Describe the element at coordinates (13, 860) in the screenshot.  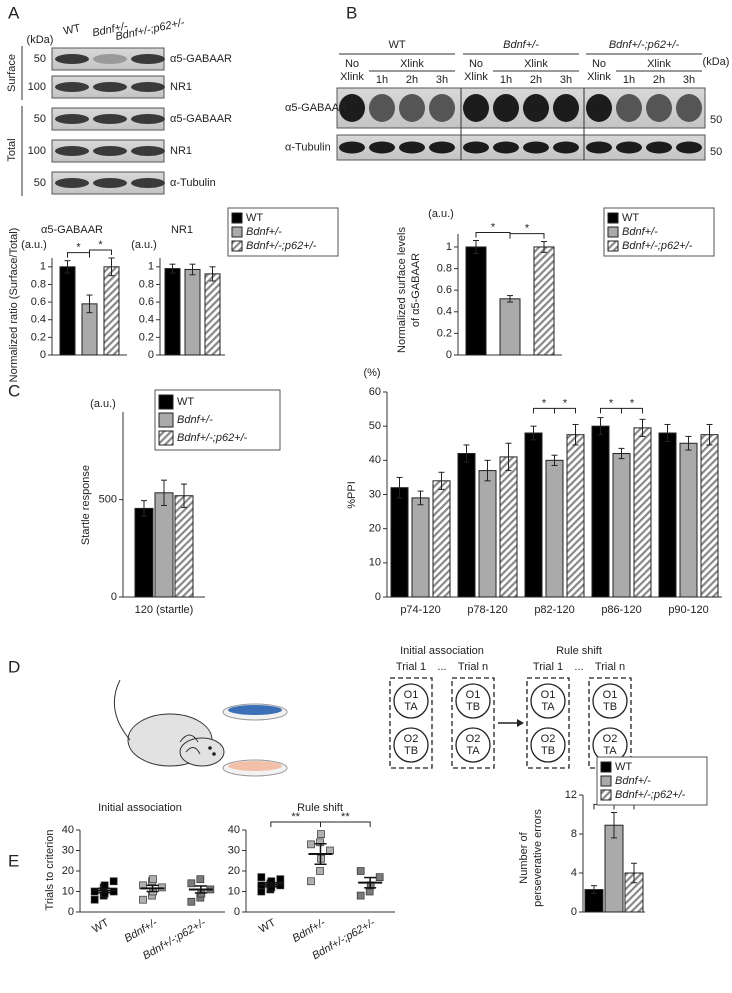
I see `panel-letter: E` at that location.